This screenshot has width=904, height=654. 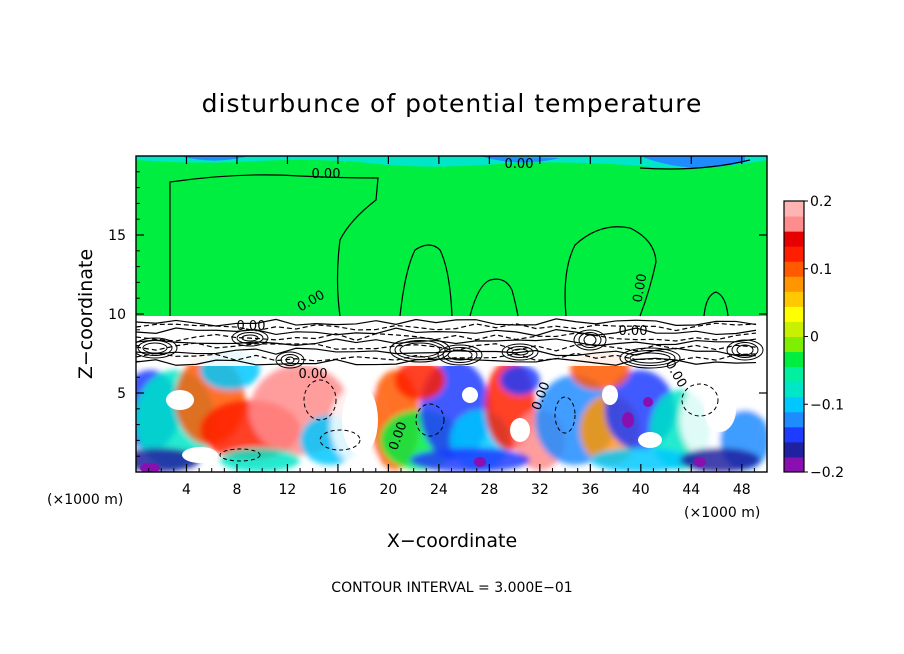 What do you see at coordinates (452, 541) in the screenshot?
I see `x-axis-label: X−coordinate` at bounding box center [452, 541].